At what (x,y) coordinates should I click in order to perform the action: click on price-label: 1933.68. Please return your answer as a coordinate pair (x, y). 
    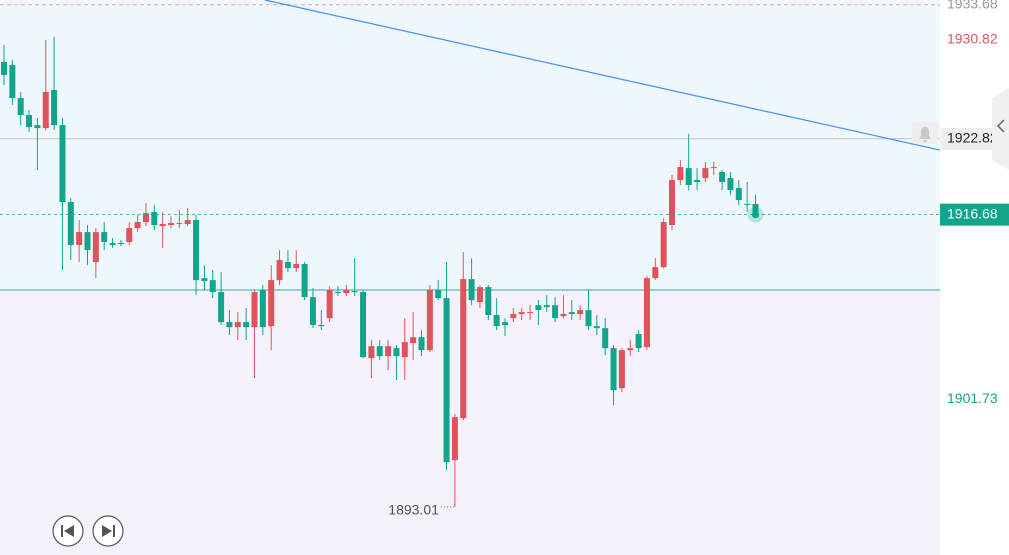
    Looking at the image, I should click on (972, 5).